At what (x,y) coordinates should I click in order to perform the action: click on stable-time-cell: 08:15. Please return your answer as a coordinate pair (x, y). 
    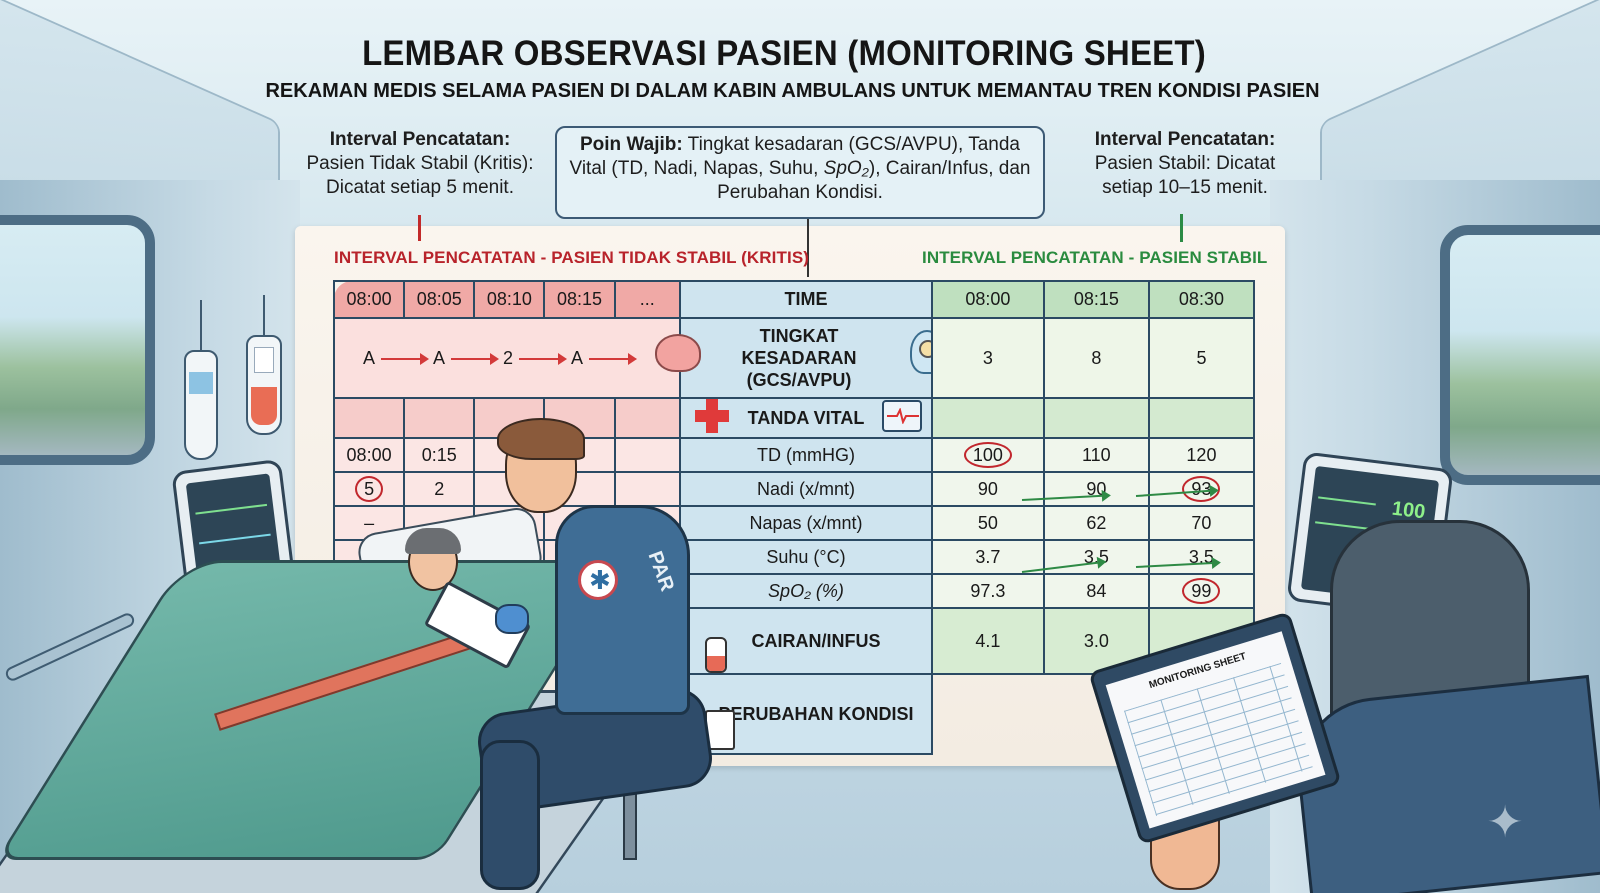
    Looking at the image, I should click on (1096, 299).